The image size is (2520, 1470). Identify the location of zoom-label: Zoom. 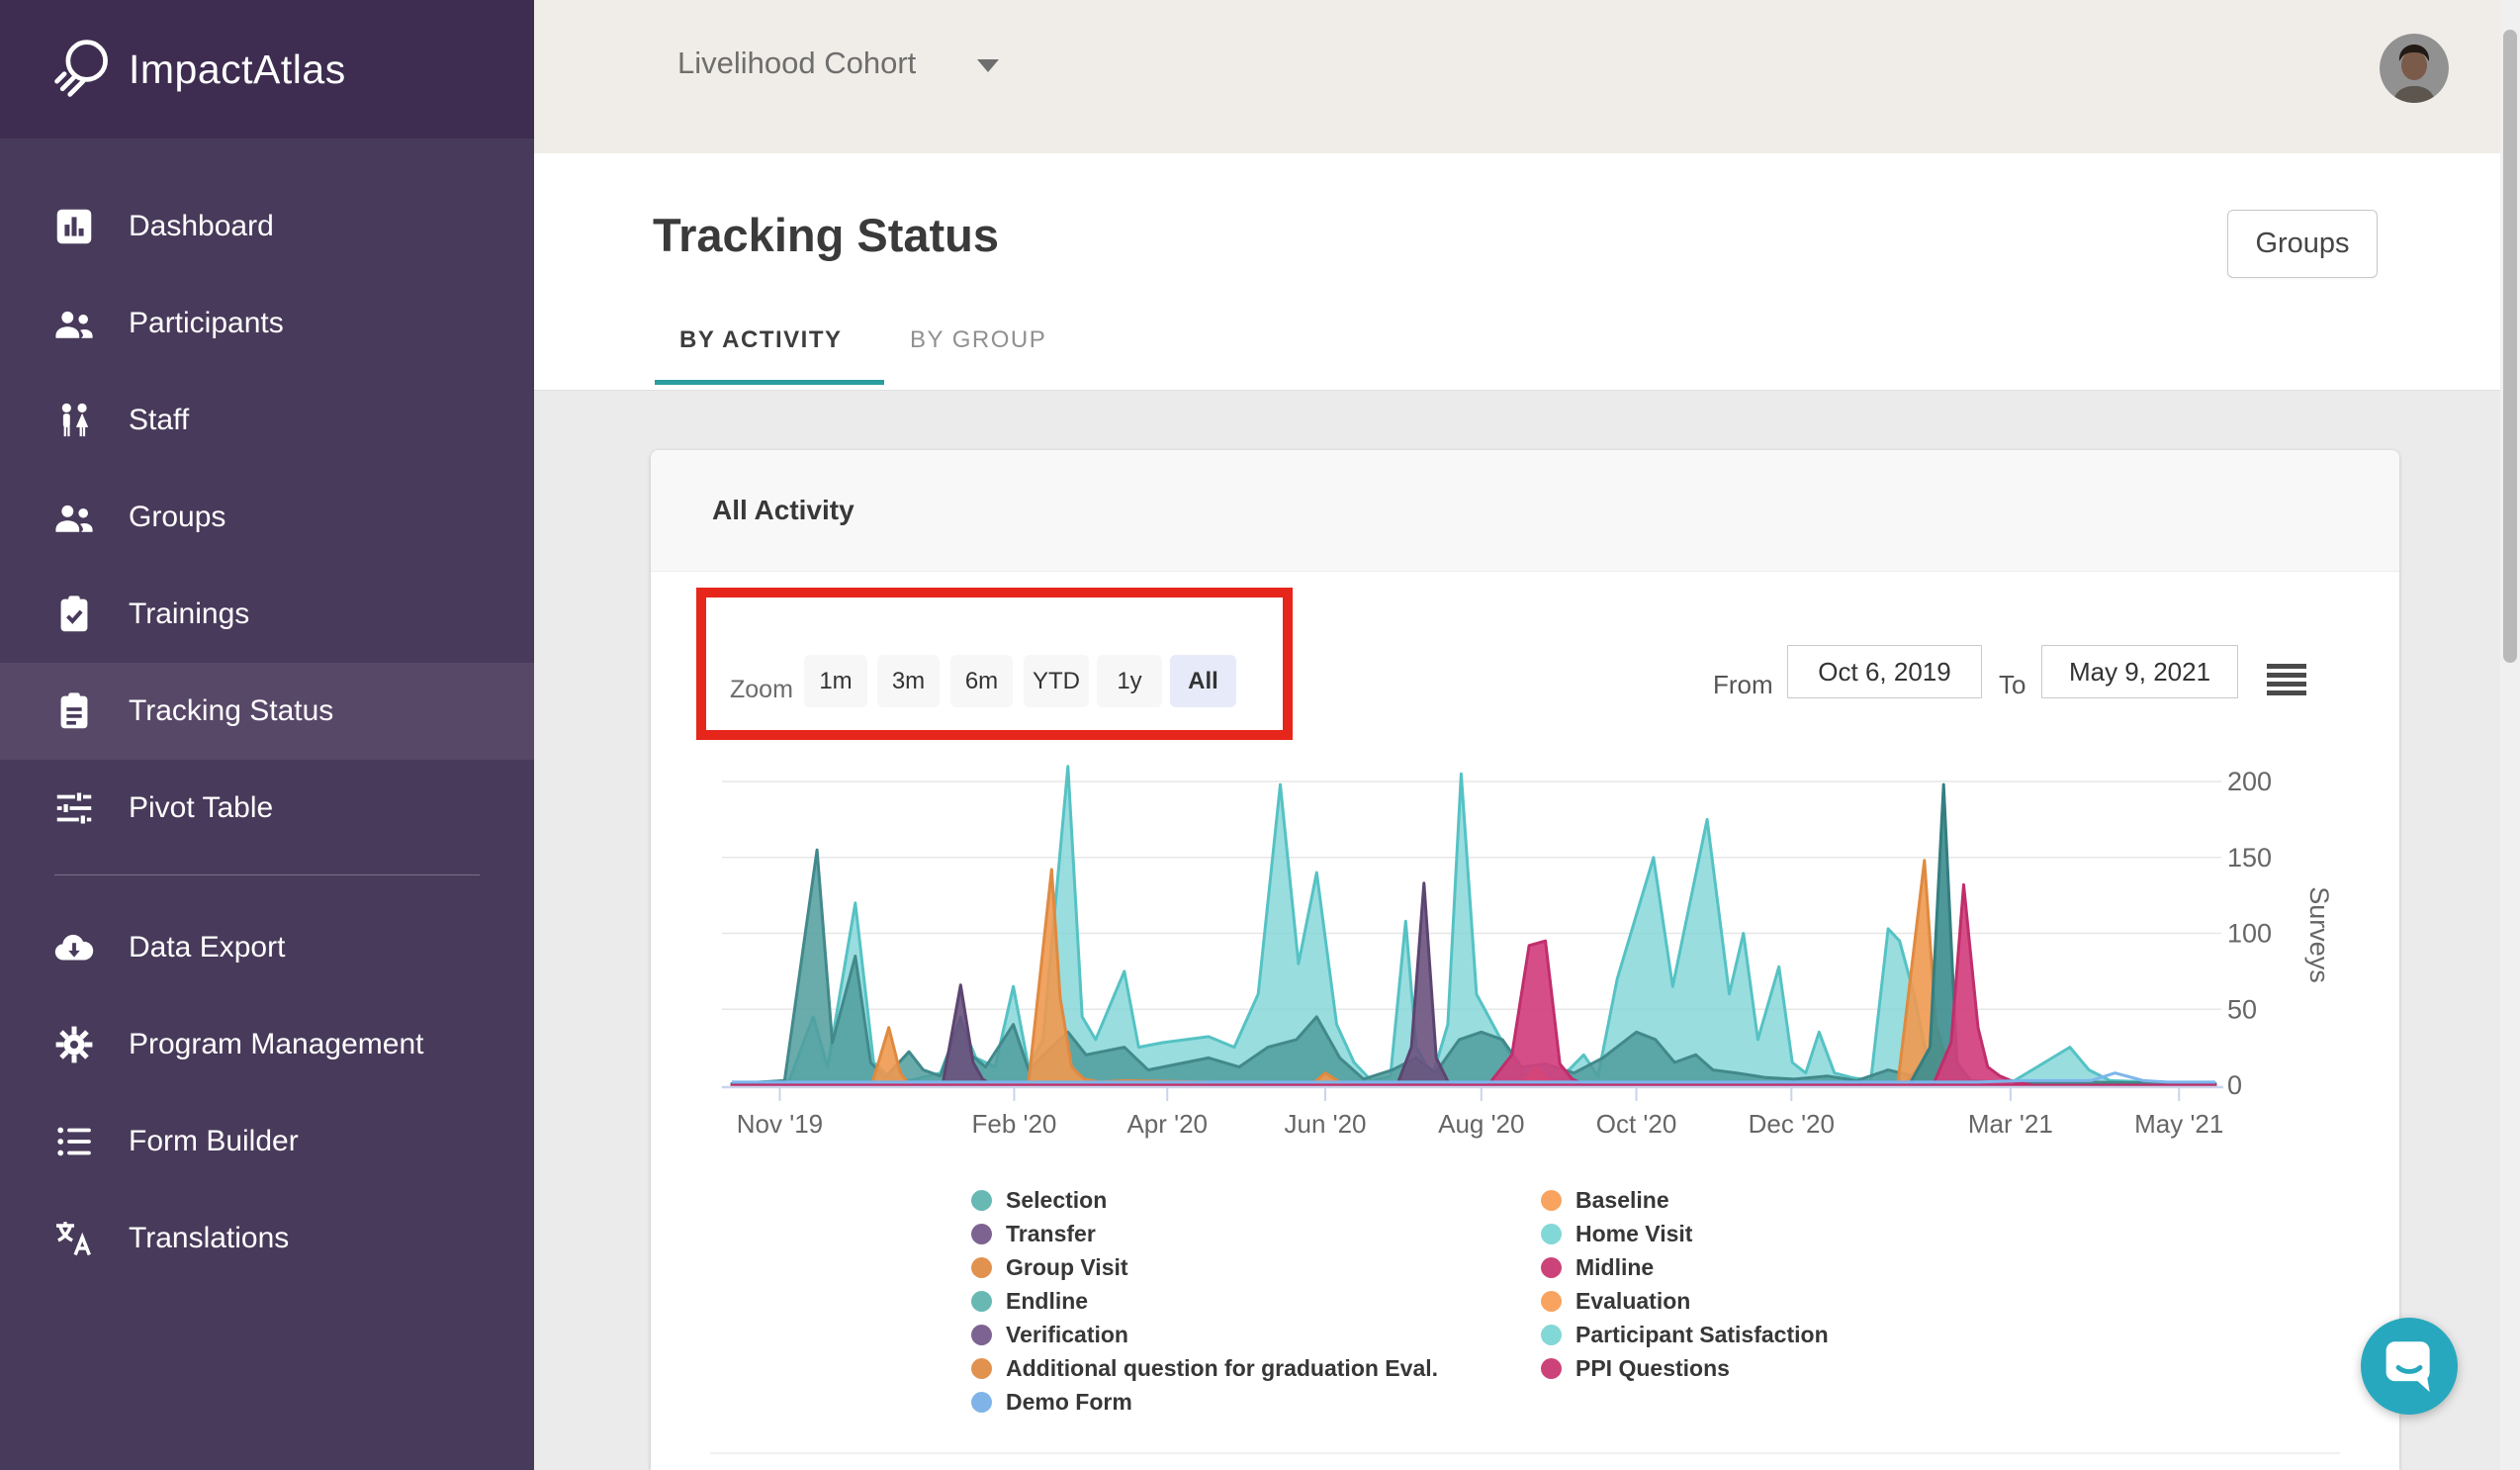
(761, 690).